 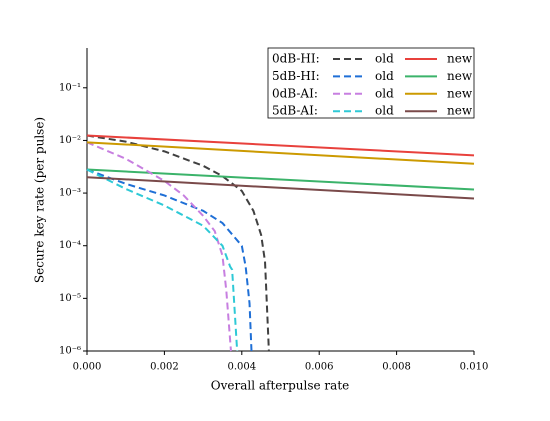 What do you see at coordinates (295, 111) in the screenshot?
I see `legend-group-label: 5dB-AI:` at bounding box center [295, 111].